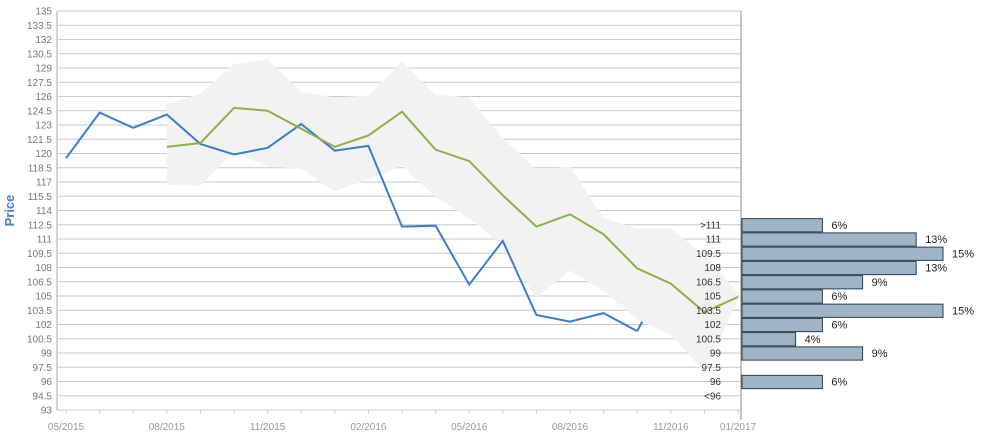  I want to click on x-tick-label: 02/2016, so click(368, 427).